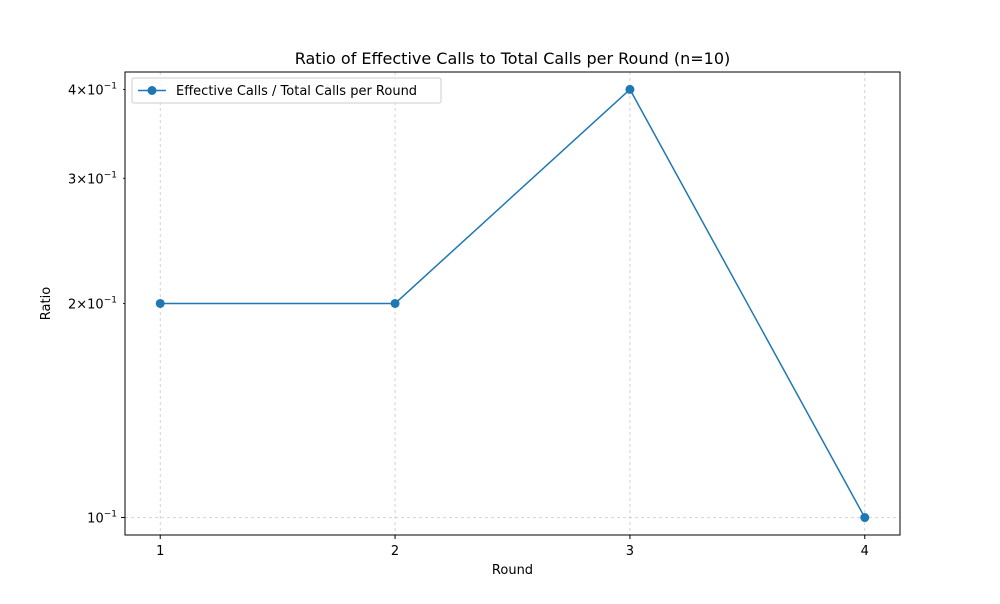  What do you see at coordinates (395, 551) in the screenshot?
I see `x-tick-label: 2` at bounding box center [395, 551].